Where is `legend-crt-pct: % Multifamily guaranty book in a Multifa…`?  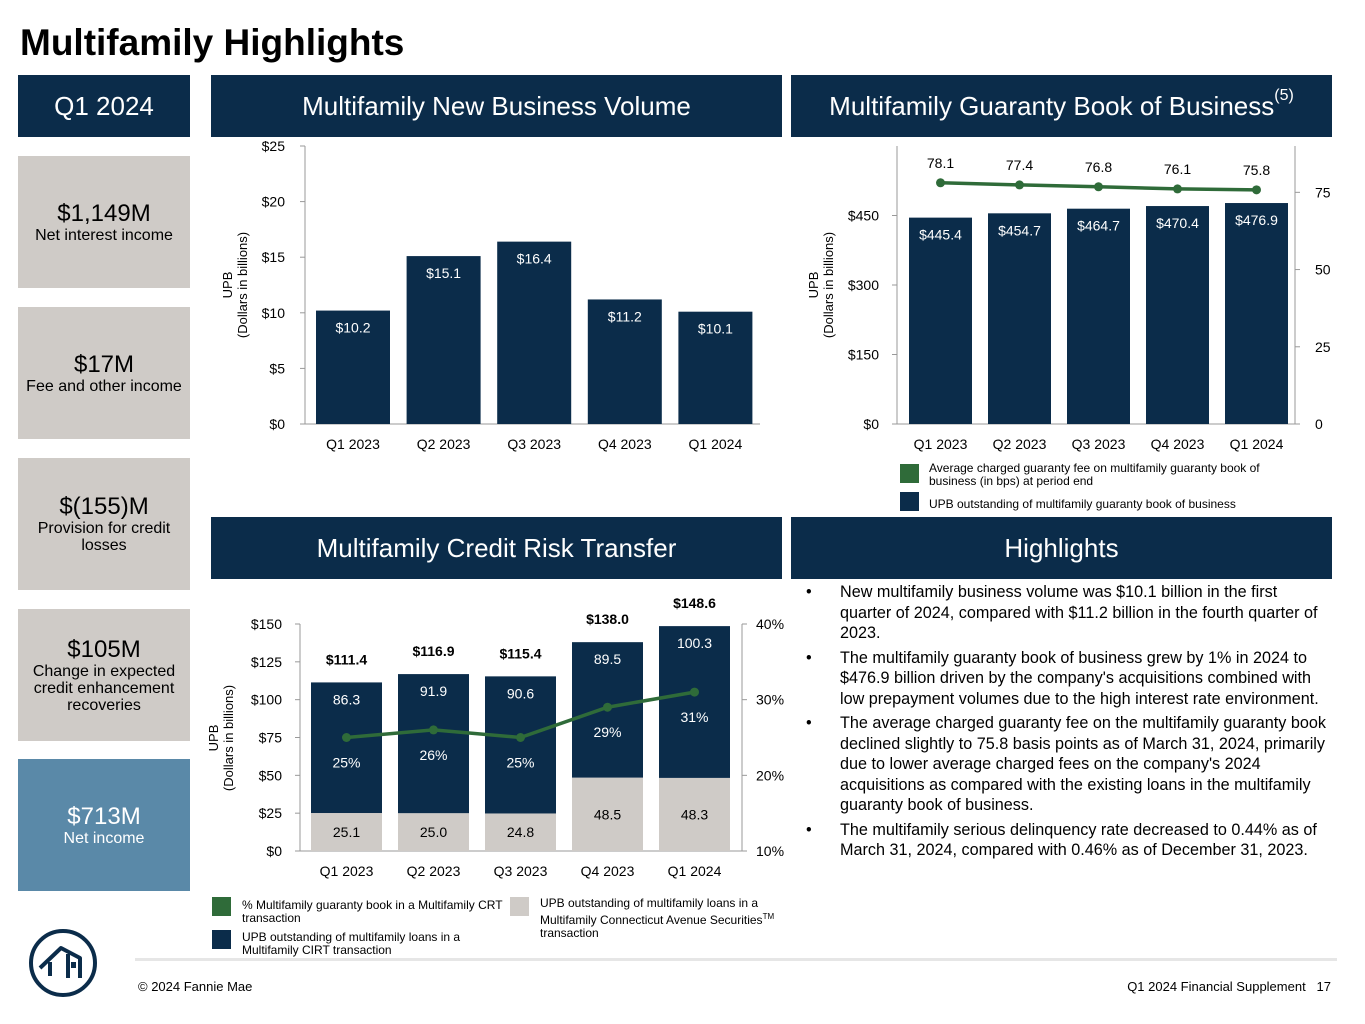
legend-crt-pct: % Multifamily guaranty book in a Multifa… is located at coordinates (372, 911).